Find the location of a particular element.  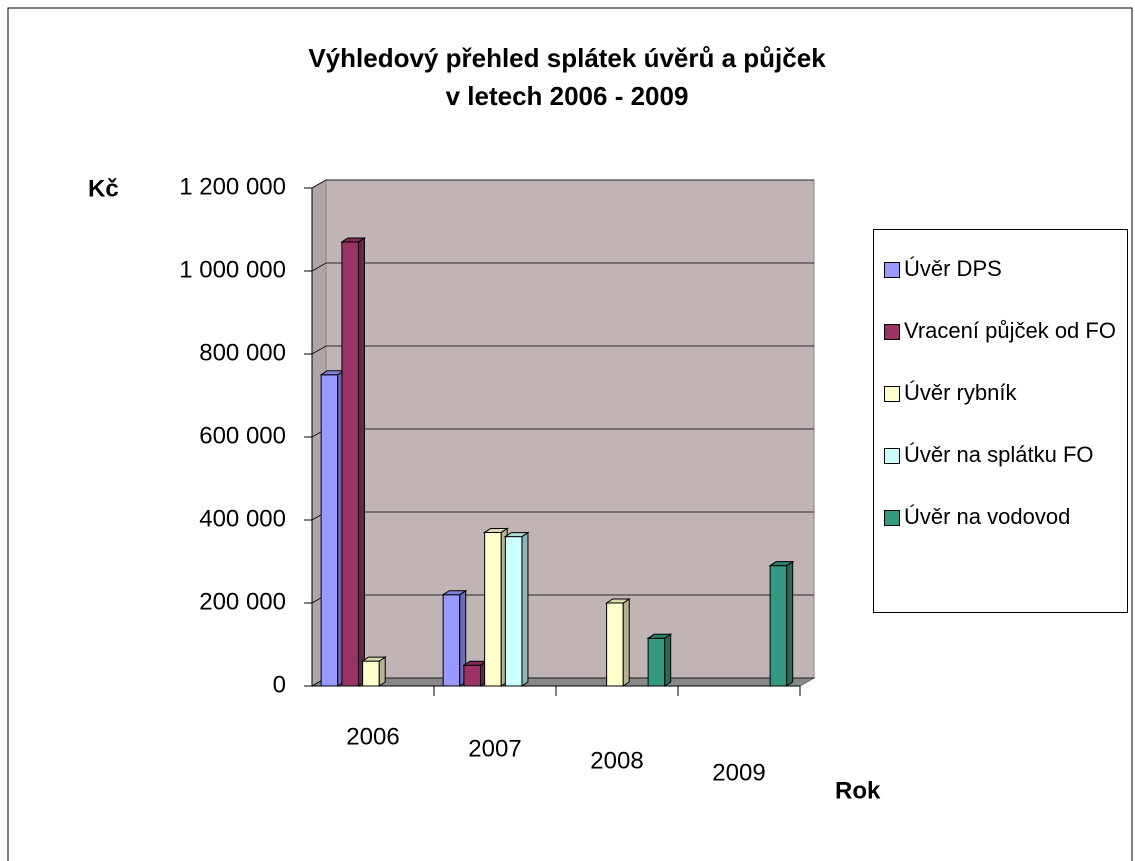

legend-label: Vracení půjček od FO is located at coordinates (1010, 330).